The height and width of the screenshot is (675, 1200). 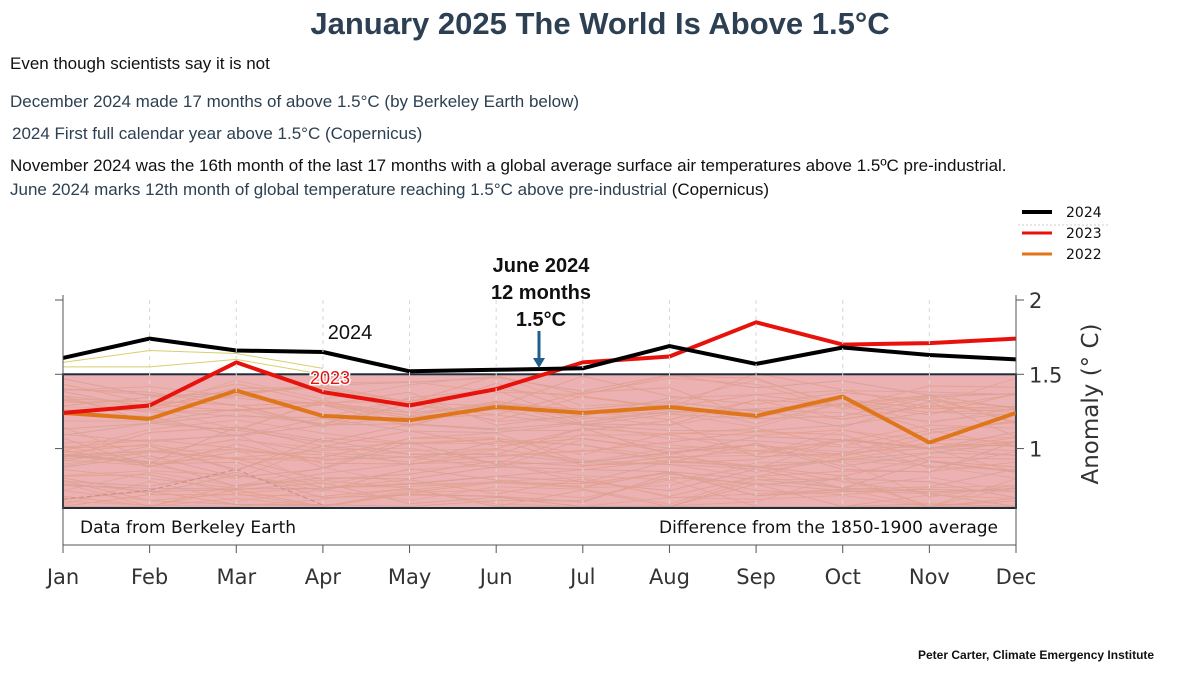 What do you see at coordinates (1084, 255) in the screenshot?
I see `legend-label-2022: 2022` at bounding box center [1084, 255].